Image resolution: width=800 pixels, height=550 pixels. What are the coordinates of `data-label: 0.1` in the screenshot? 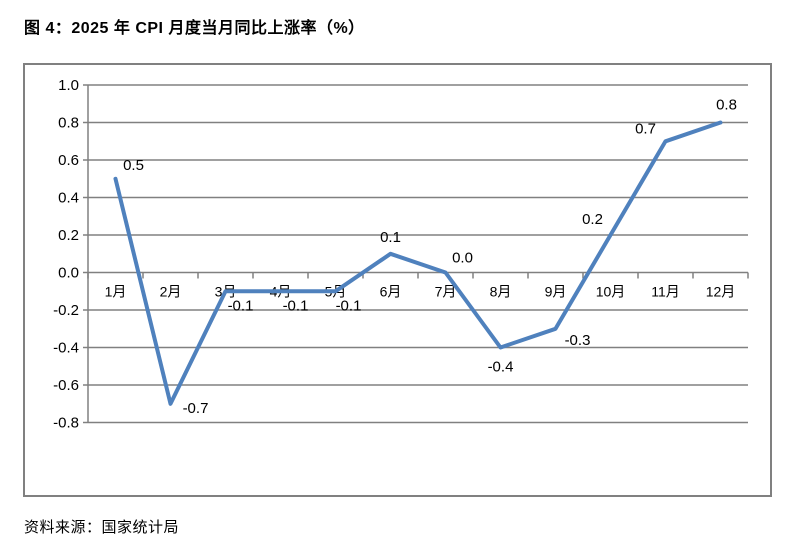 It's located at (390, 237).